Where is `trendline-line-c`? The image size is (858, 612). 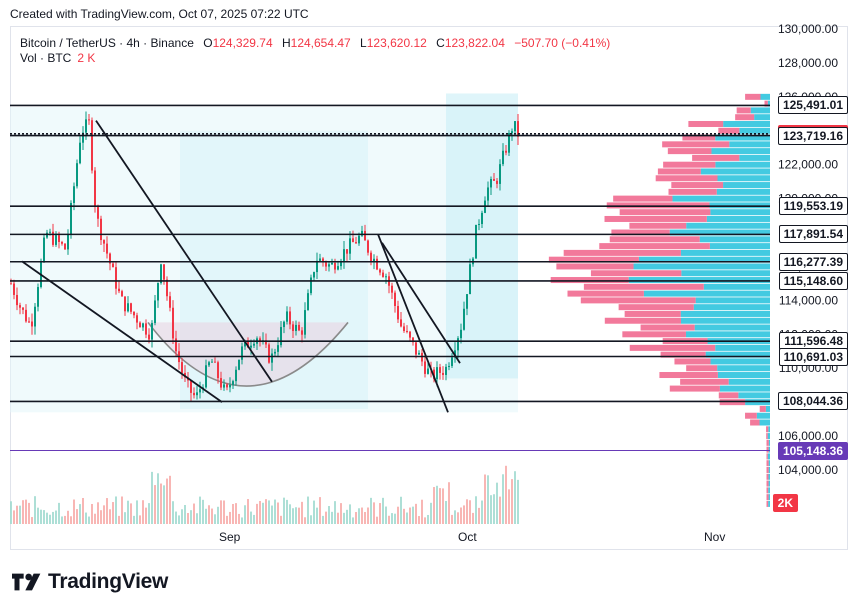
trendline-line-c is located at coordinates (413, 323).